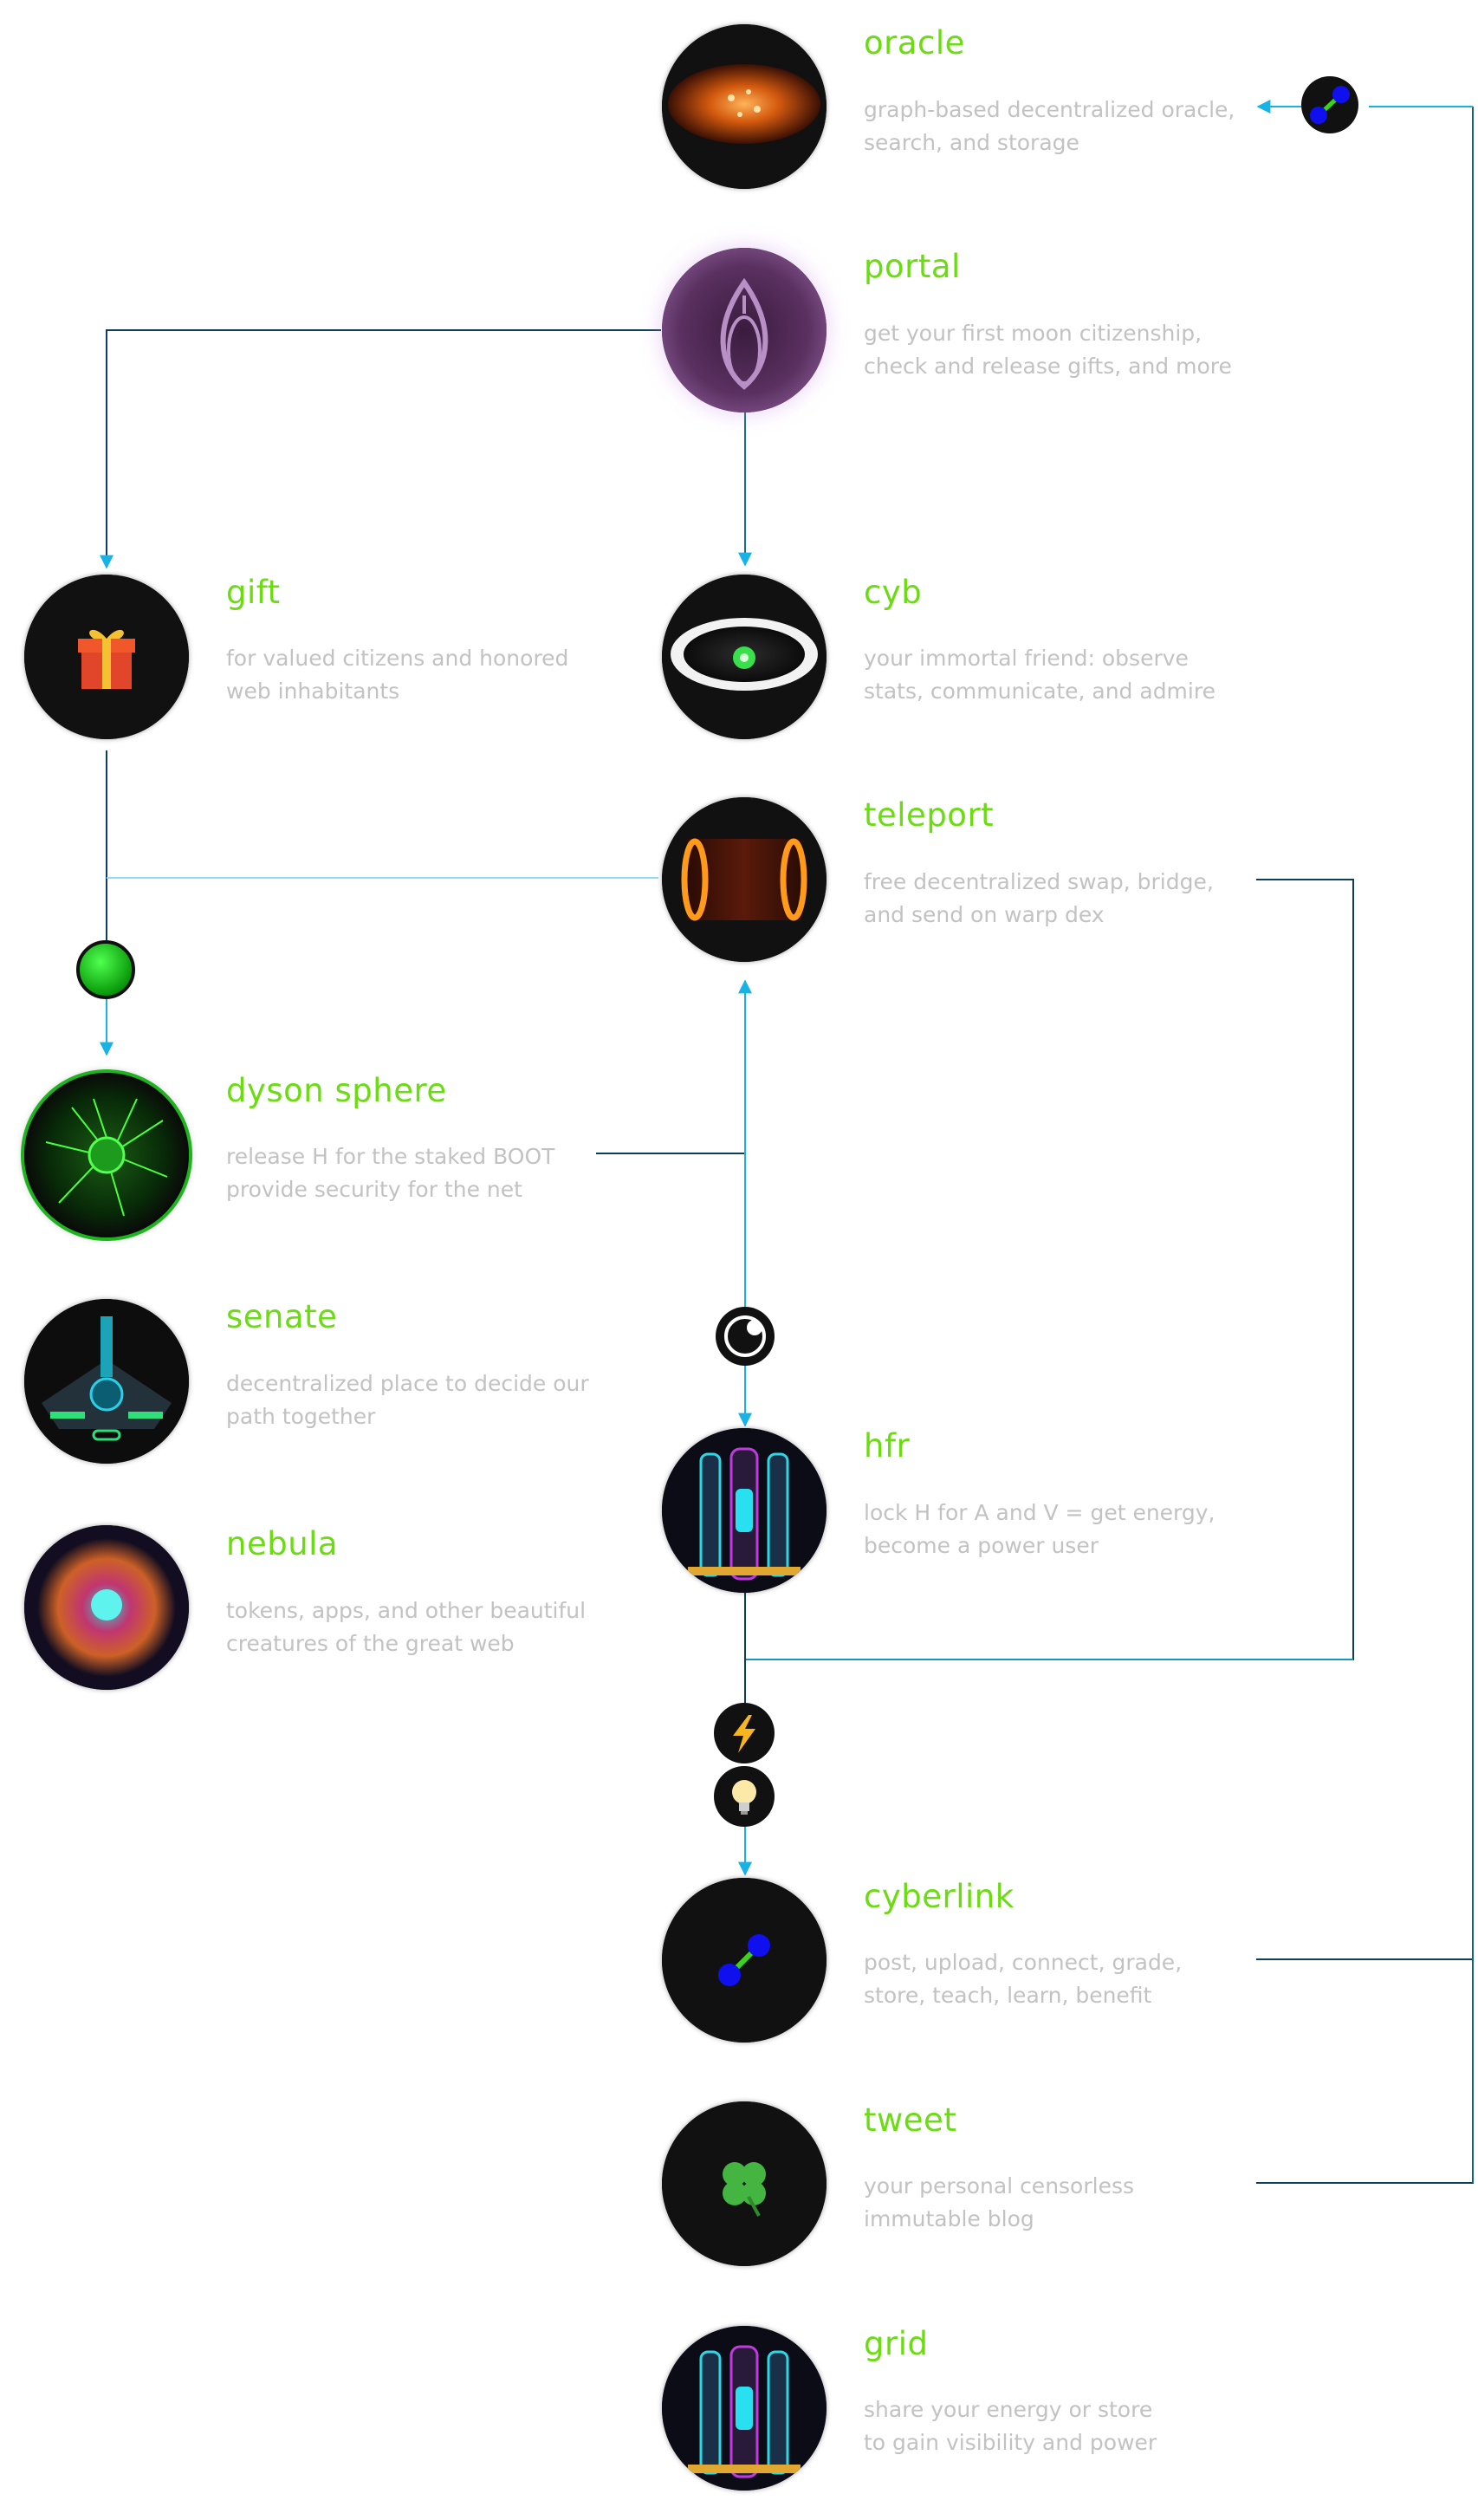  What do you see at coordinates (106, 1155) in the screenshot?
I see `dyson-sphere-node` at bounding box center [106, 1155].